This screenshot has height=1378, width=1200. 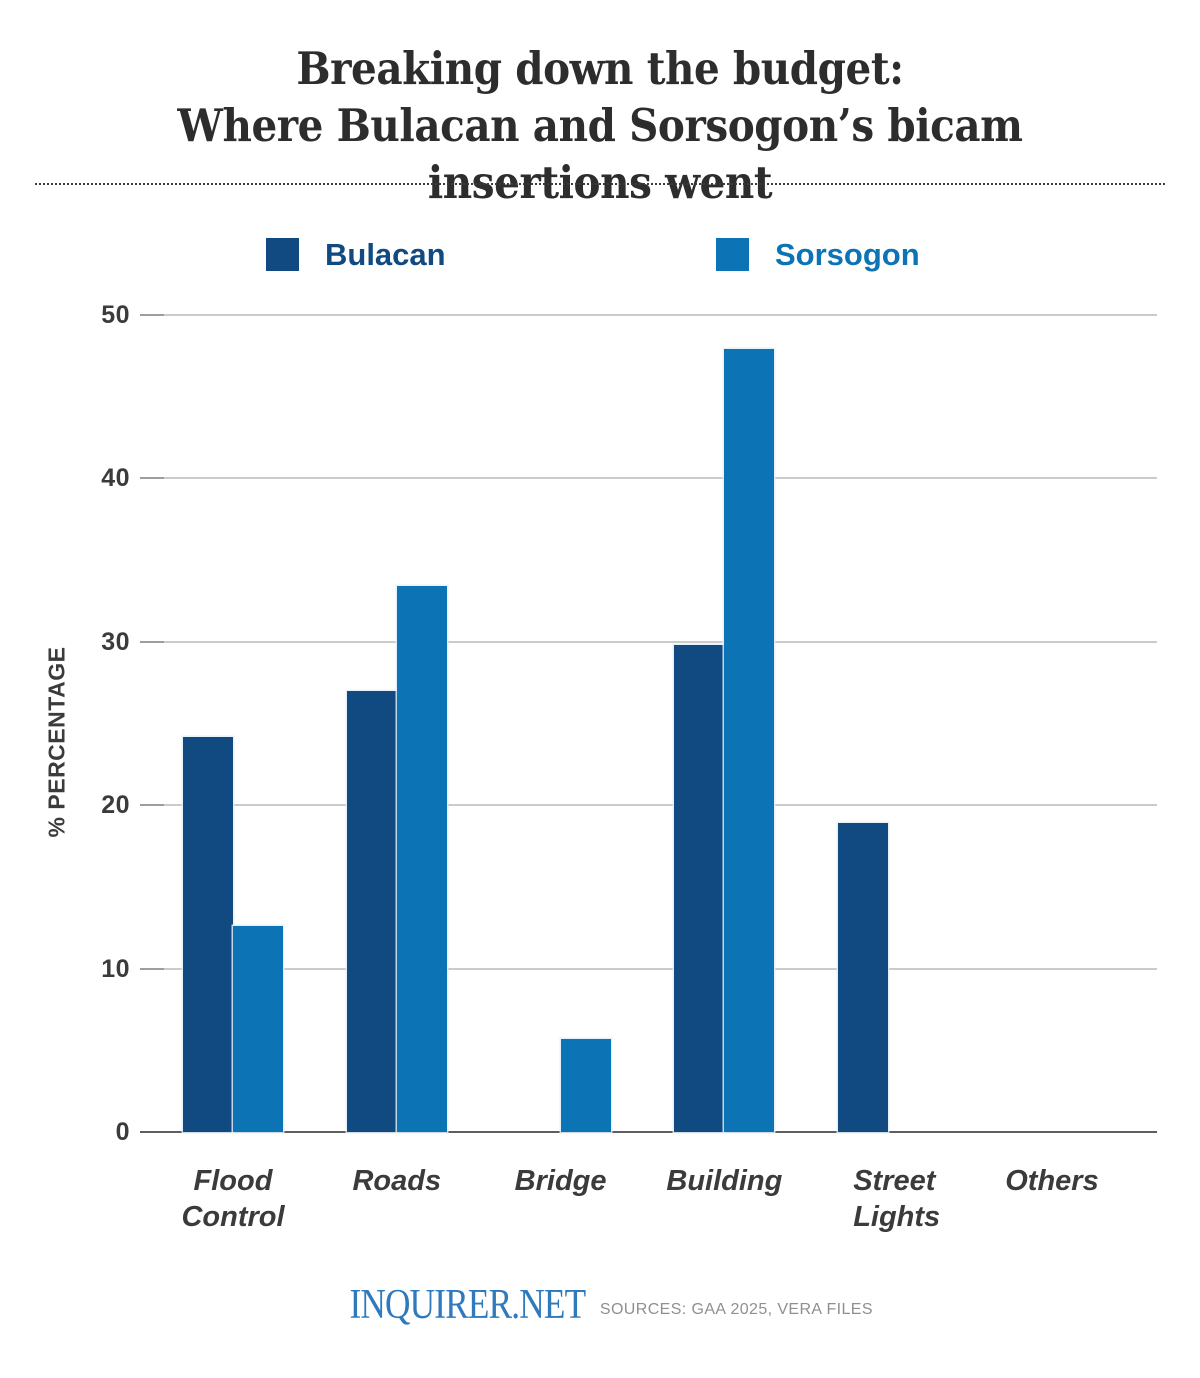 I want to click on x-axis-baseline, so click(x=648, y=1132).